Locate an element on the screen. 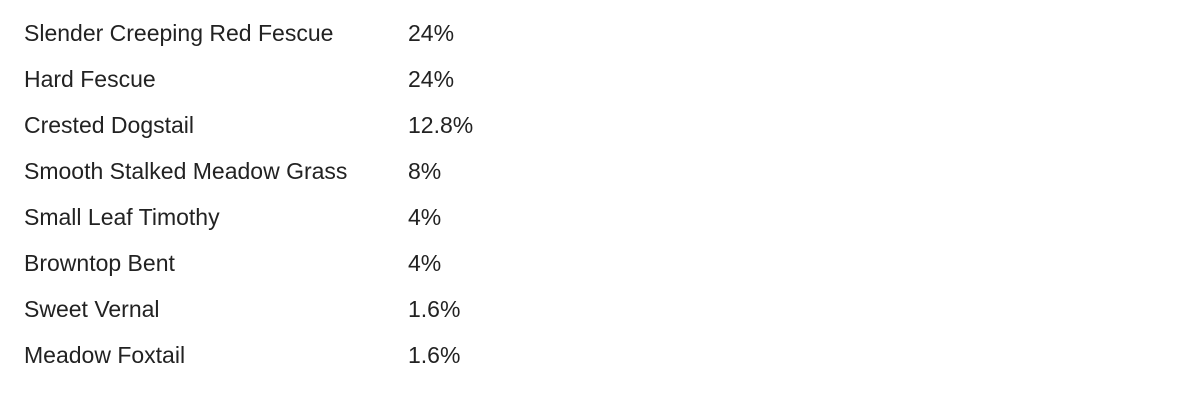  table-row: Meadow Foxtail 1.6% is located at coordinates (248, 355).